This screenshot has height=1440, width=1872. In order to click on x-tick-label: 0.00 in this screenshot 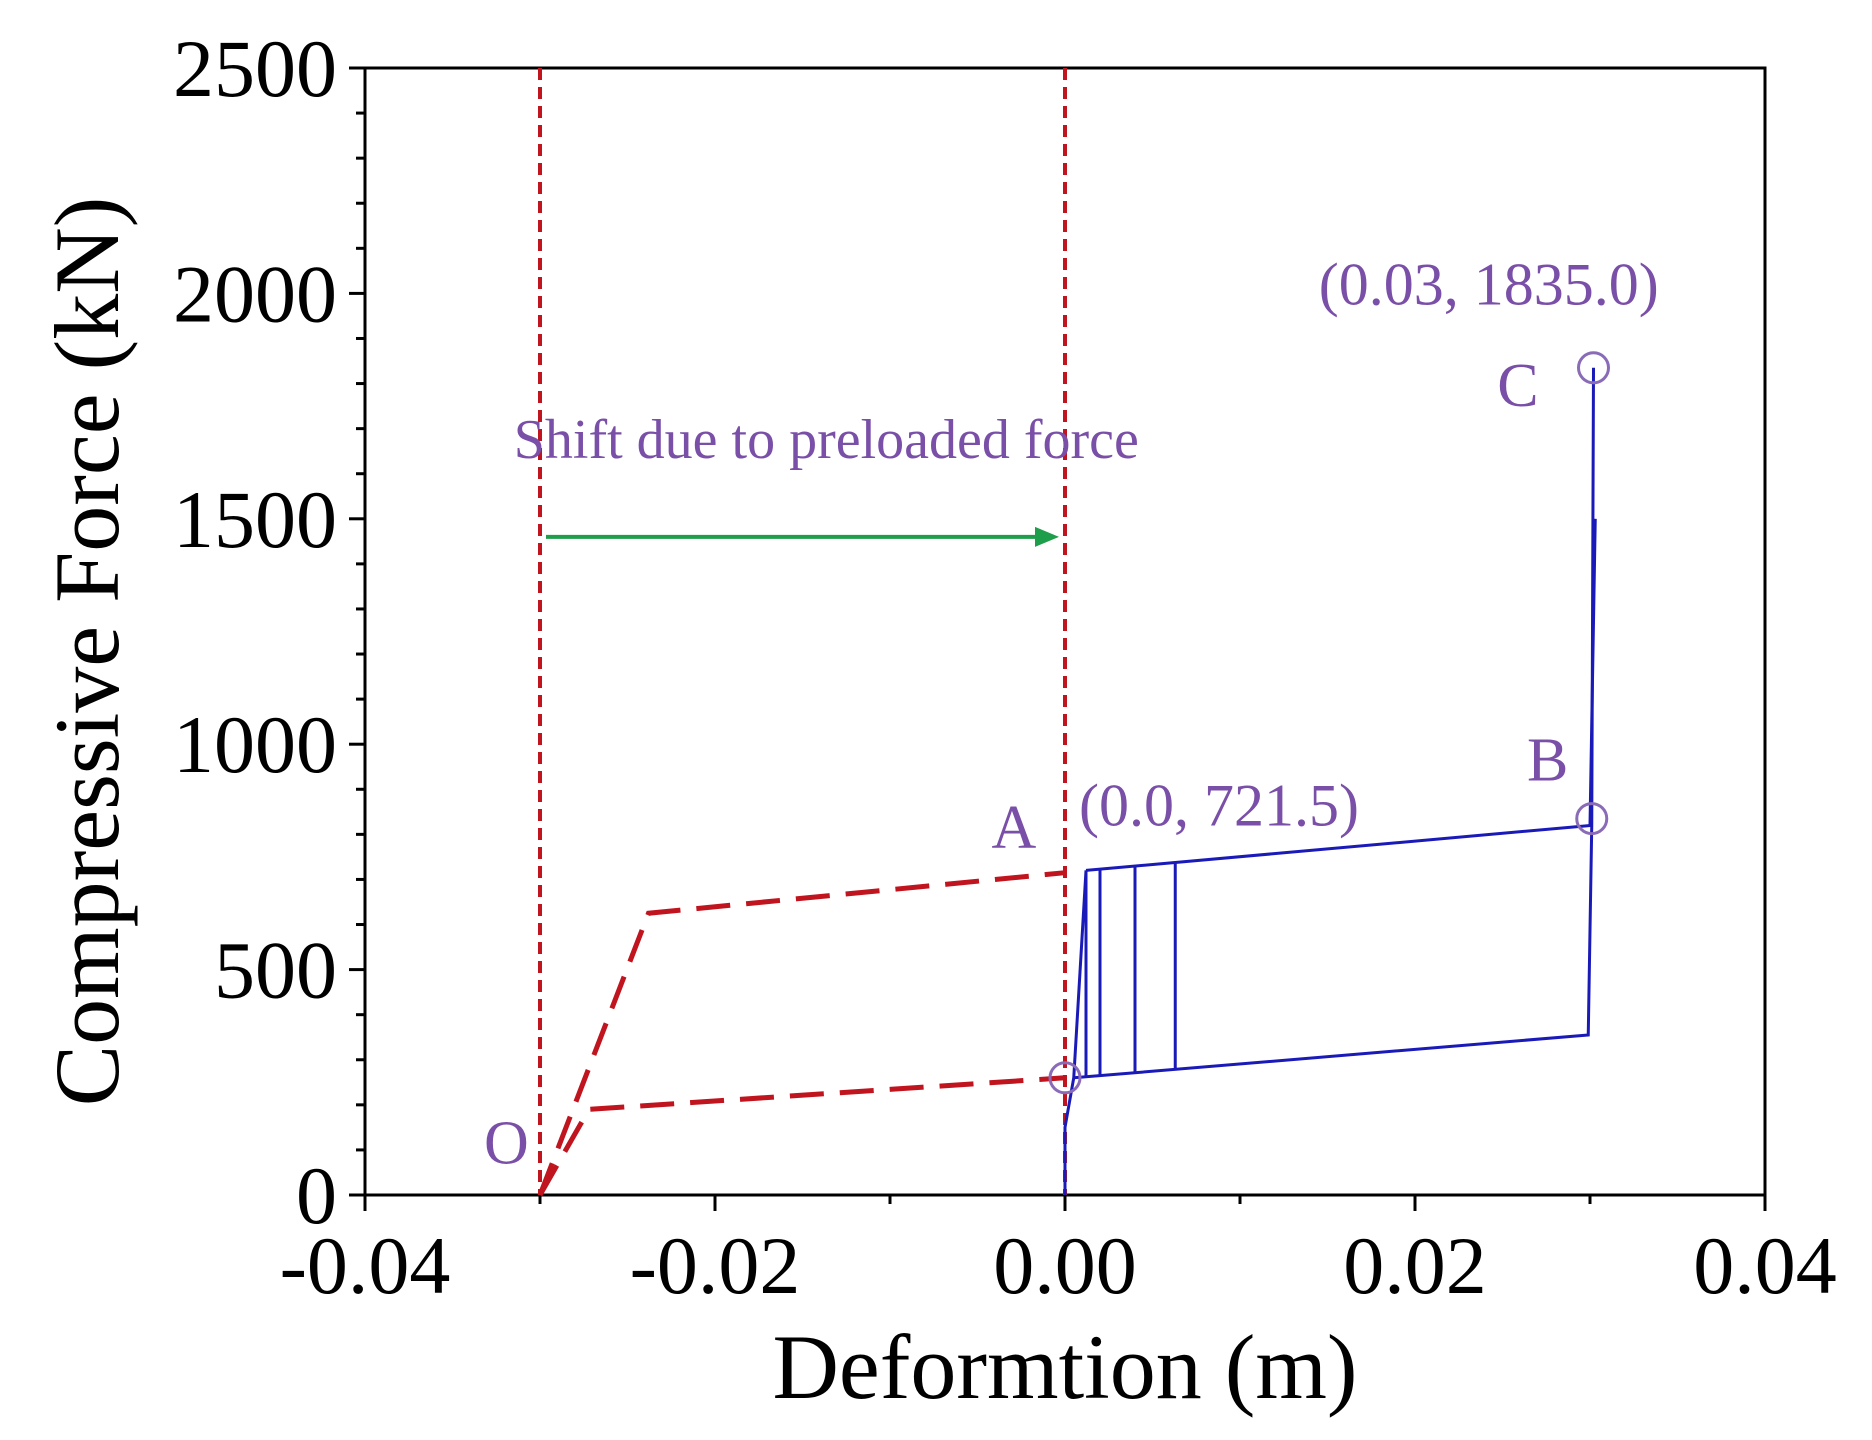, I will do `click(1065, 1265)`.